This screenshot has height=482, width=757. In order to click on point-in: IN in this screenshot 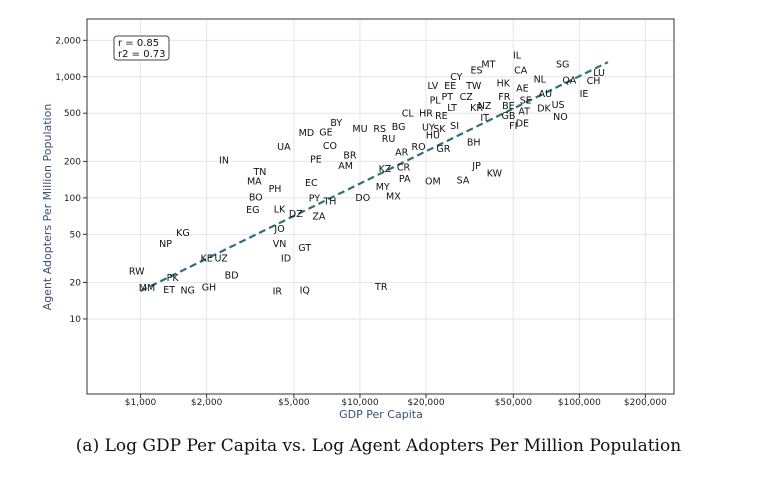, I will do `click(224, 161)`.